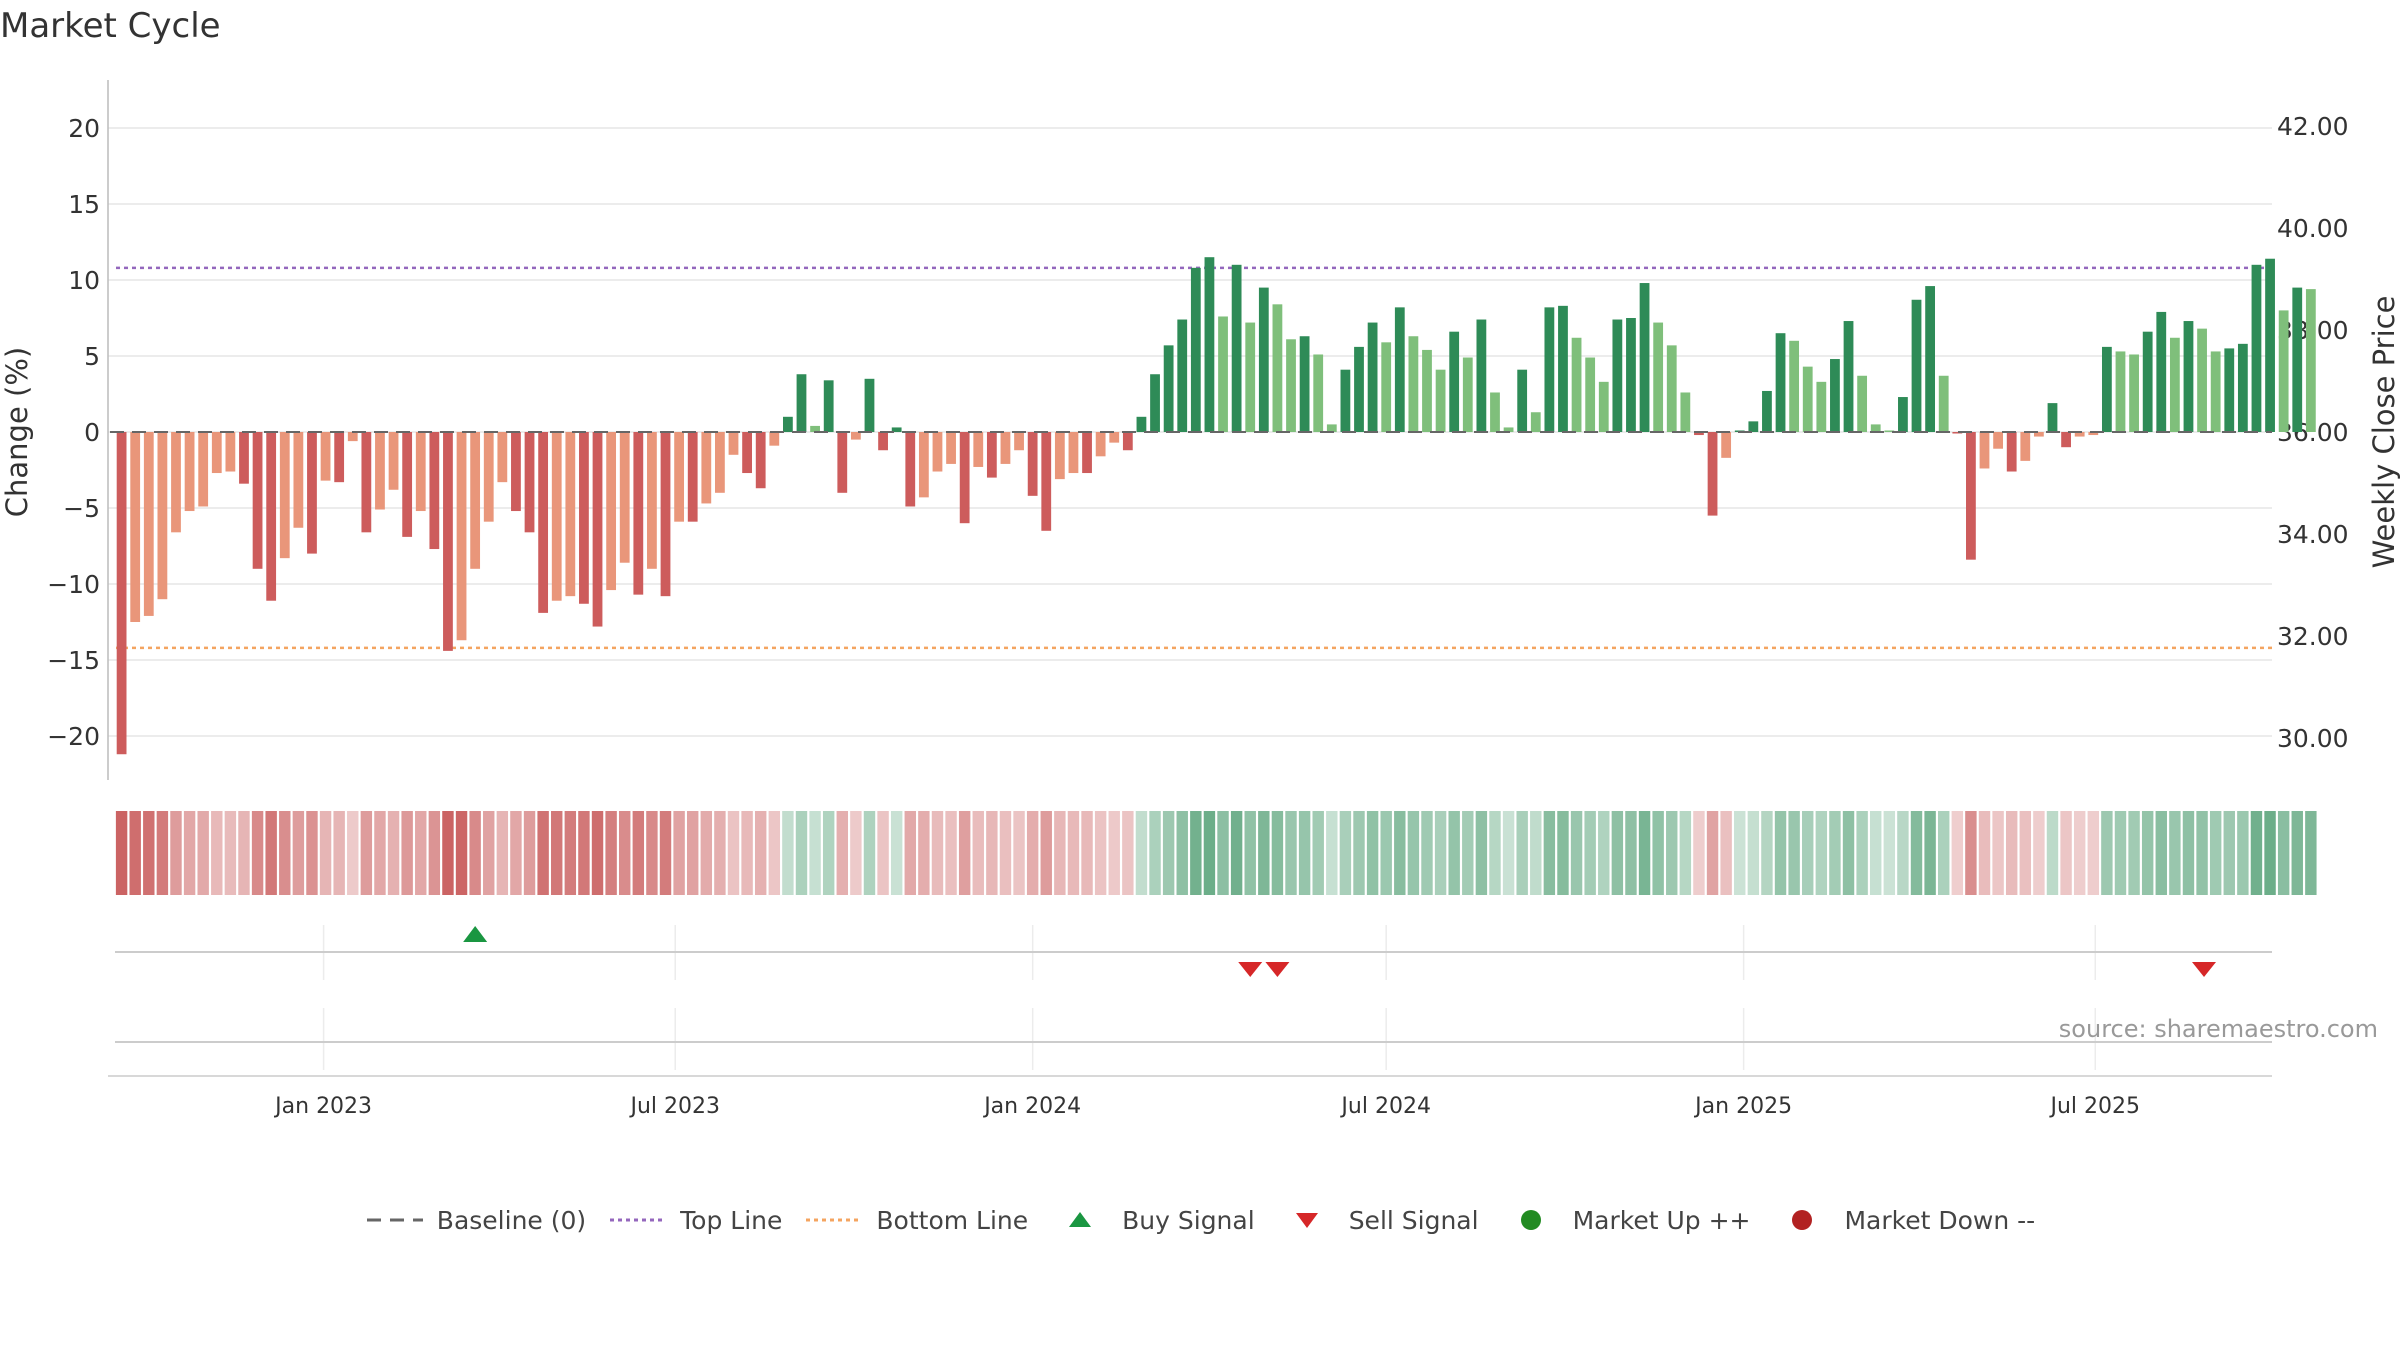  I want to click on dotted-line-icon, so click(834, 1220).